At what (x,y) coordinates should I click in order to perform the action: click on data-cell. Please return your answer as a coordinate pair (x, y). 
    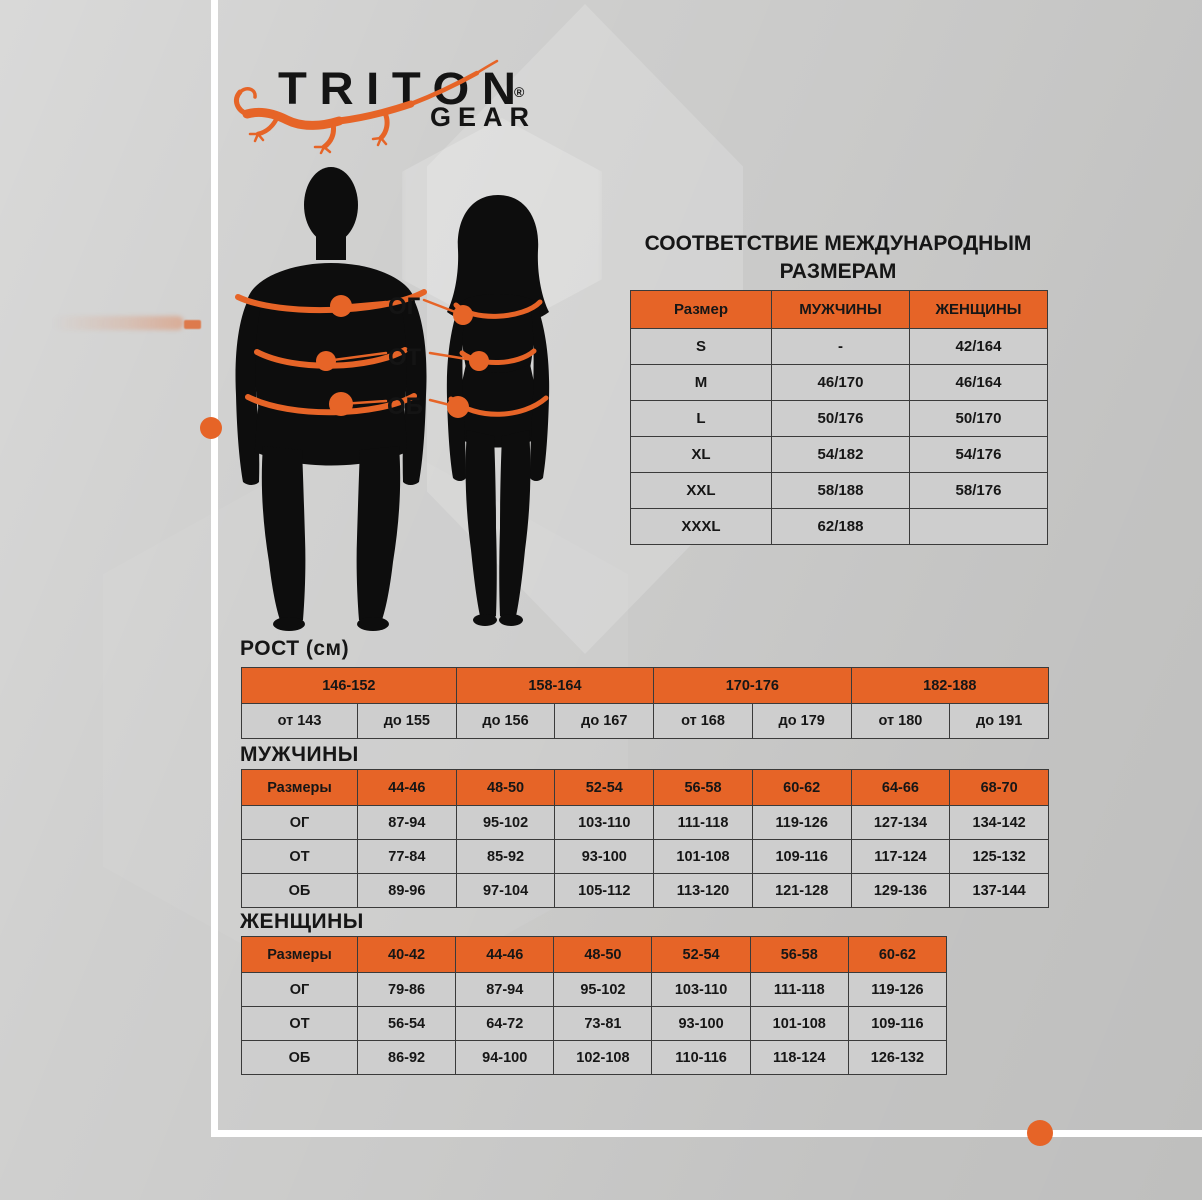
    Looking at the image, I should click on (978, 526).